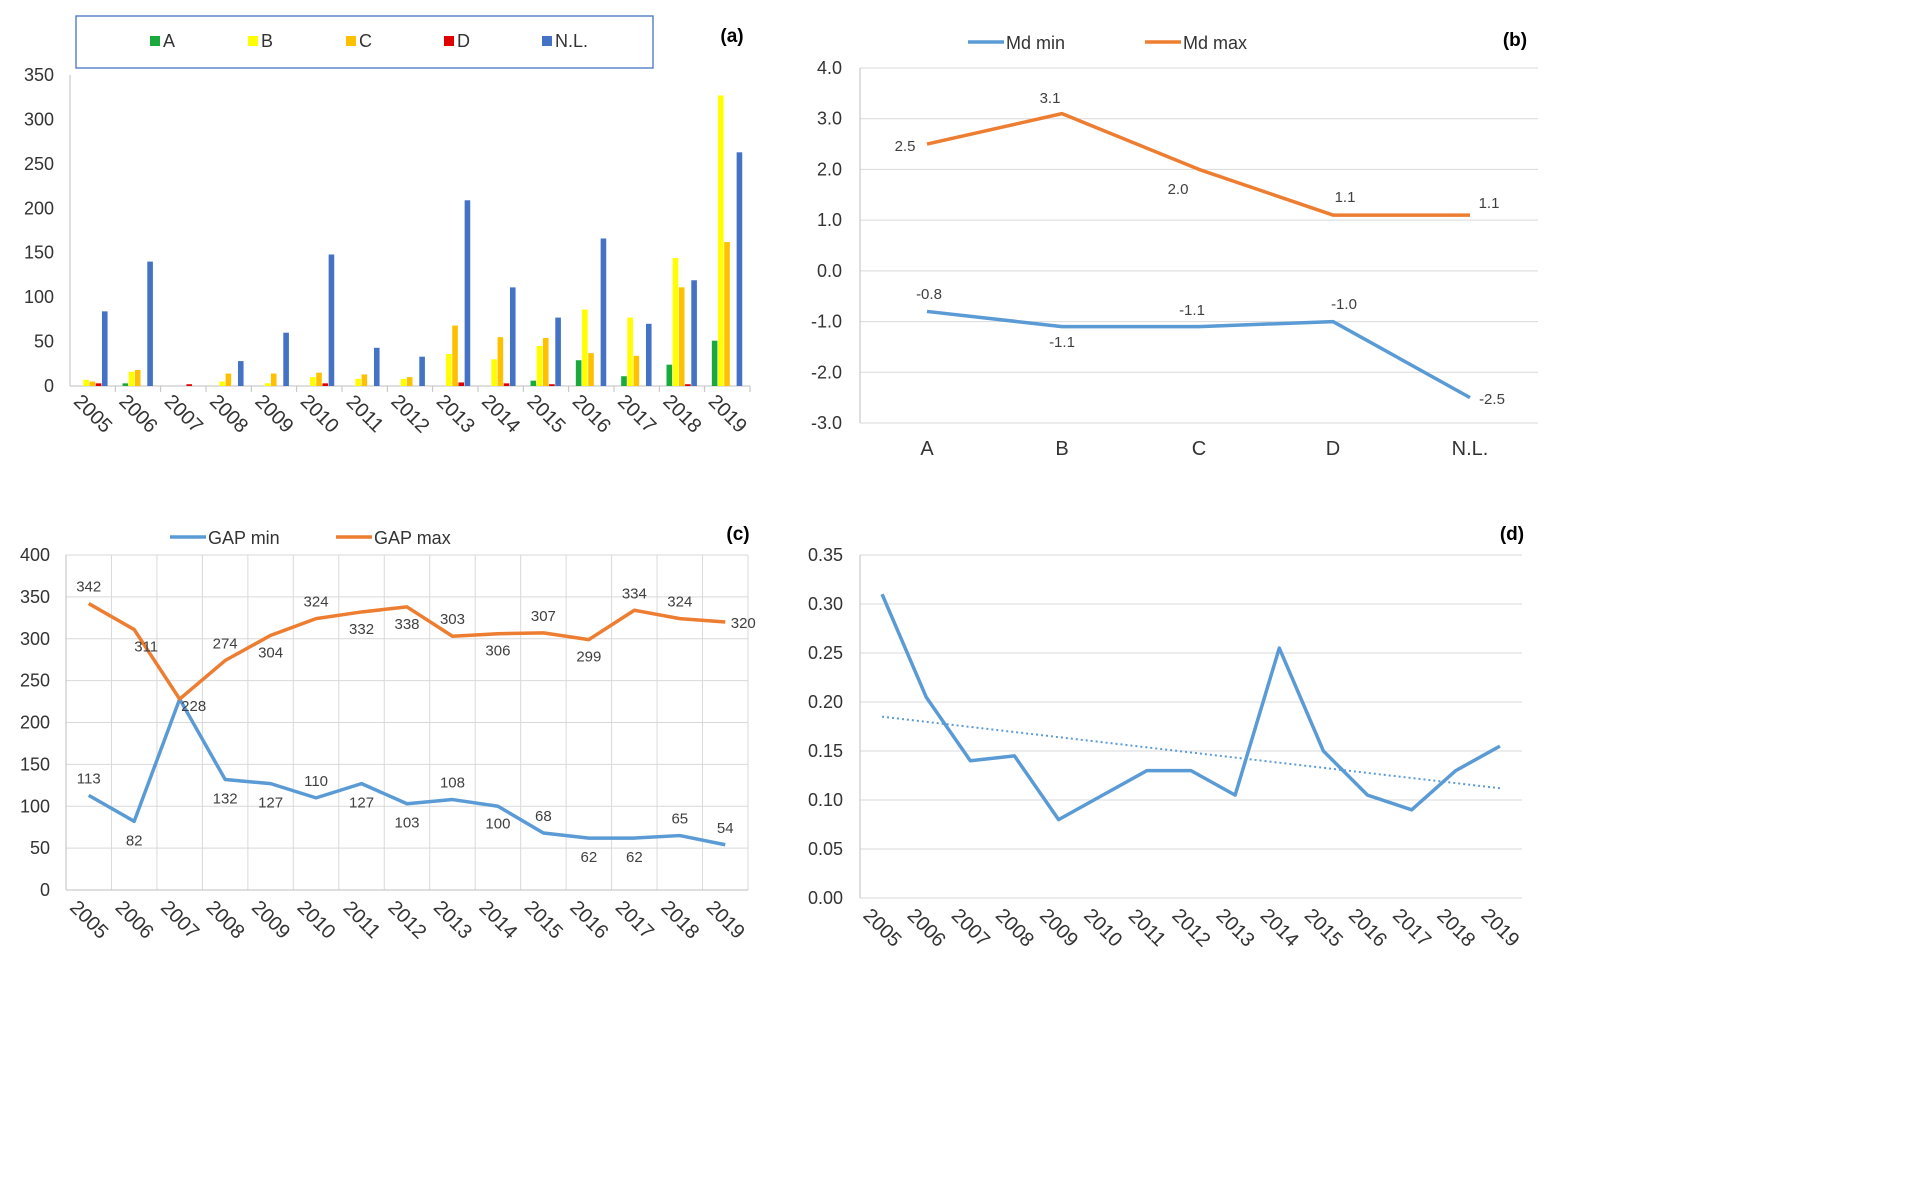 The width and height of the screenshot is (1930, 1194). What do you see at coordinates (39, 297) in the screenshot?
I see `y-tick-label: 100` at bounding box center [39, 297].